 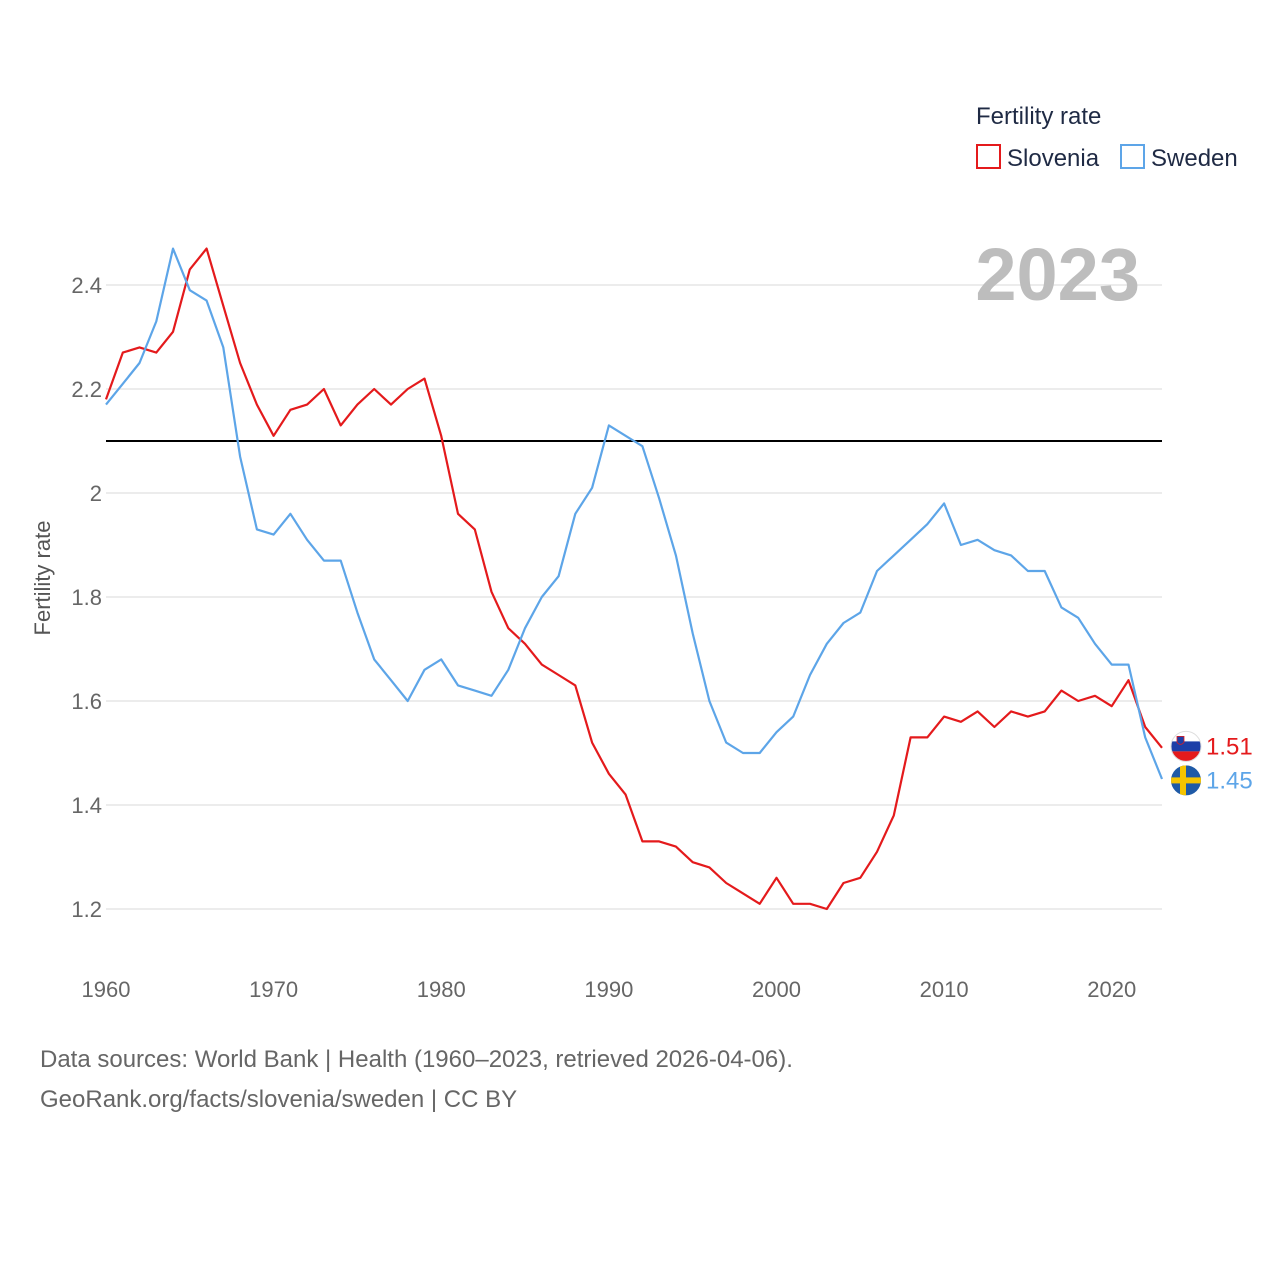 I want to click on x-tick-label: 1980, so click(x=441, y=989).